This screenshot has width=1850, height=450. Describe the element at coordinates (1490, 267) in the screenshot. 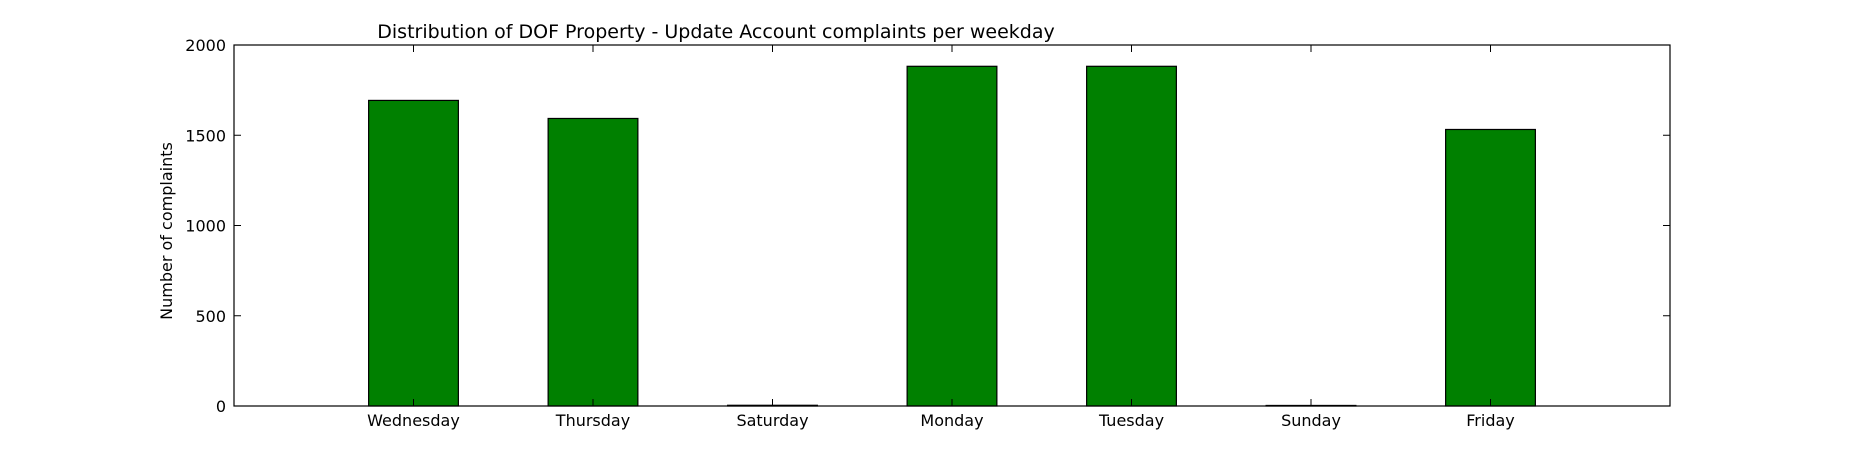

I see `bar-friday` at that location.